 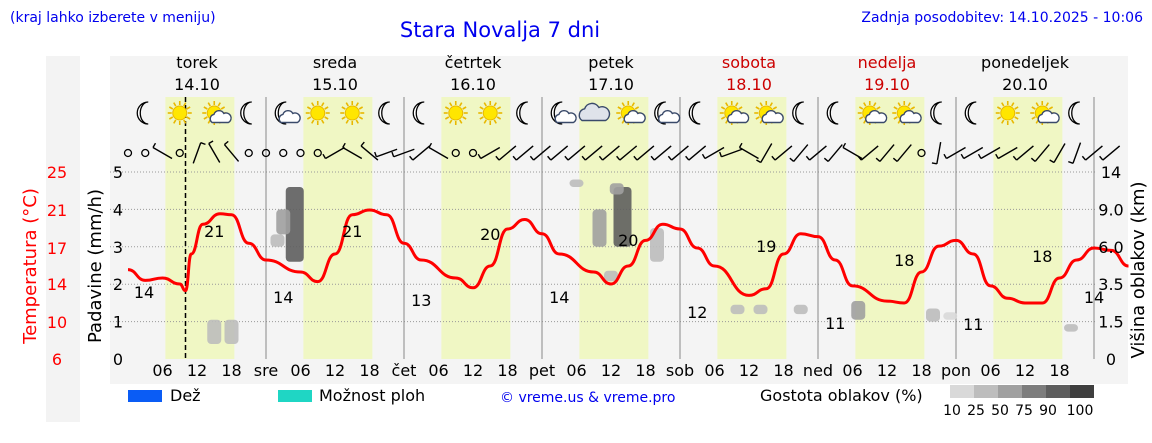 I want to click on sun-cloud-icon, so click(x=769, y=113).